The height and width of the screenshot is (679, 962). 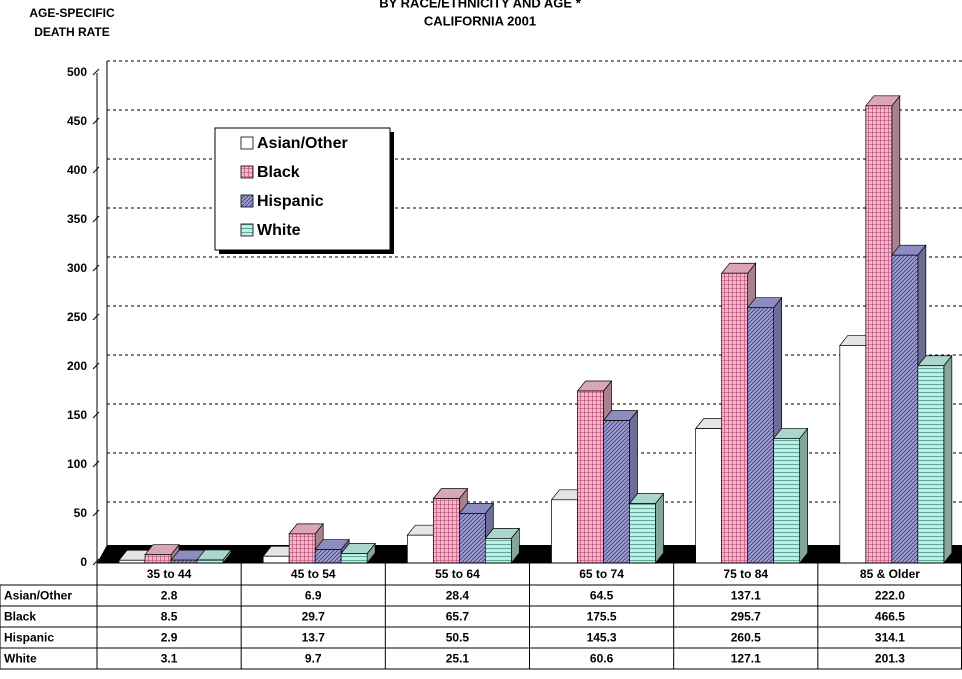 I want to click on legend-label: White, so click(x=279, y=230).